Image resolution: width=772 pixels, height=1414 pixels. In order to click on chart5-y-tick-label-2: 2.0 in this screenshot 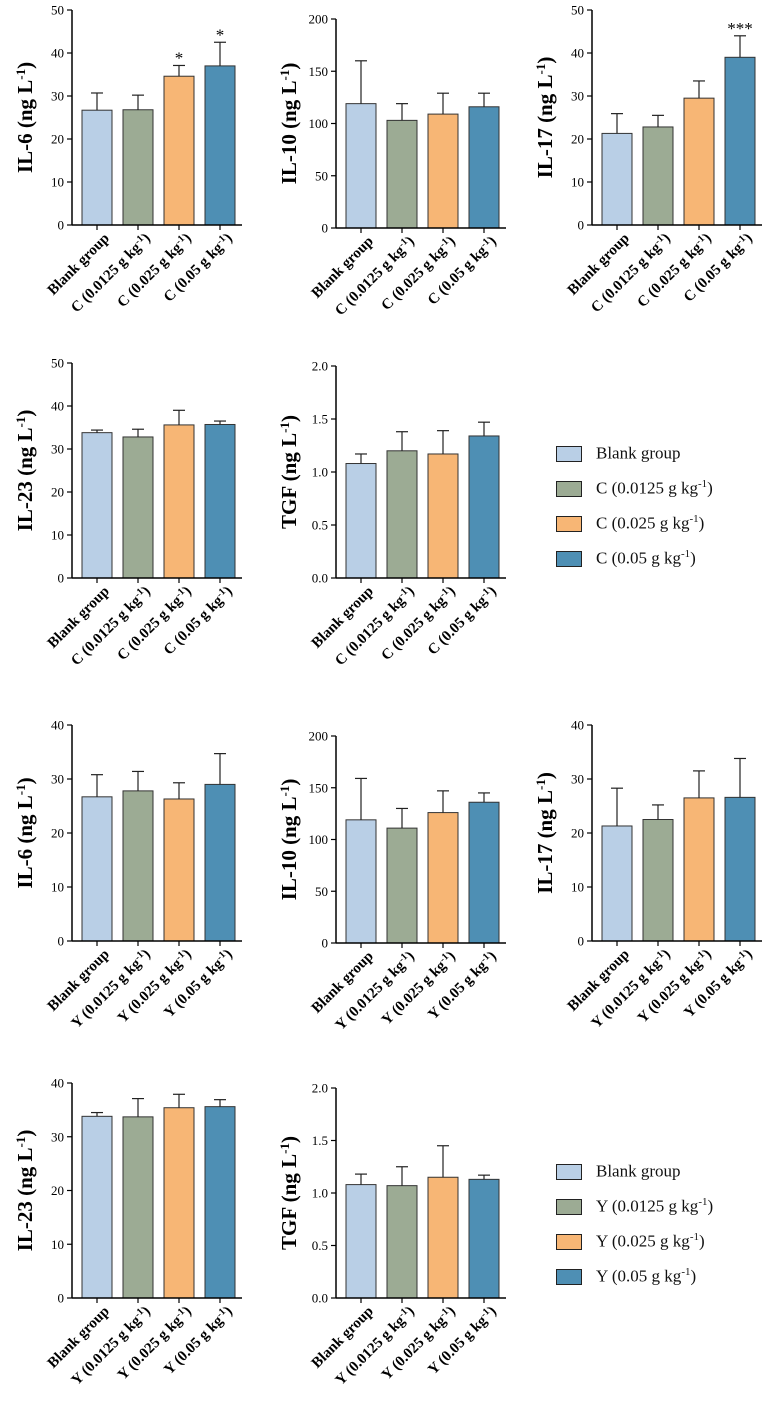, I will do `click(320, 366)`.